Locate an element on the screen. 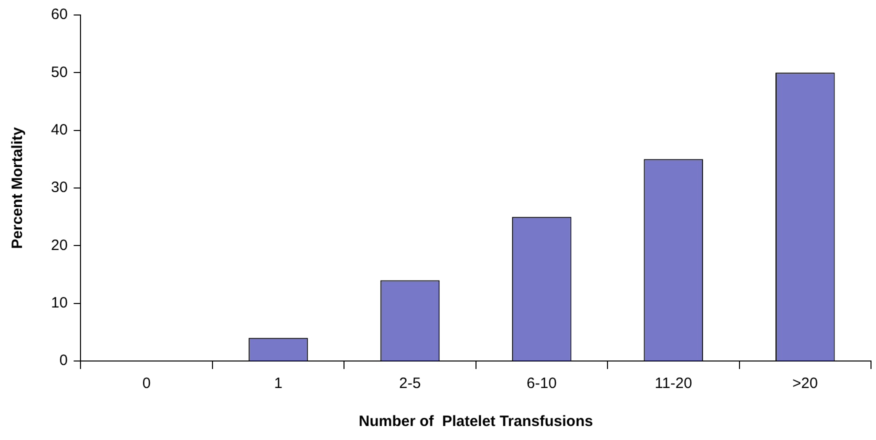 This screenshot has height=440, width=876. x-tick-label: 1 is located at coordinates (278, 383).